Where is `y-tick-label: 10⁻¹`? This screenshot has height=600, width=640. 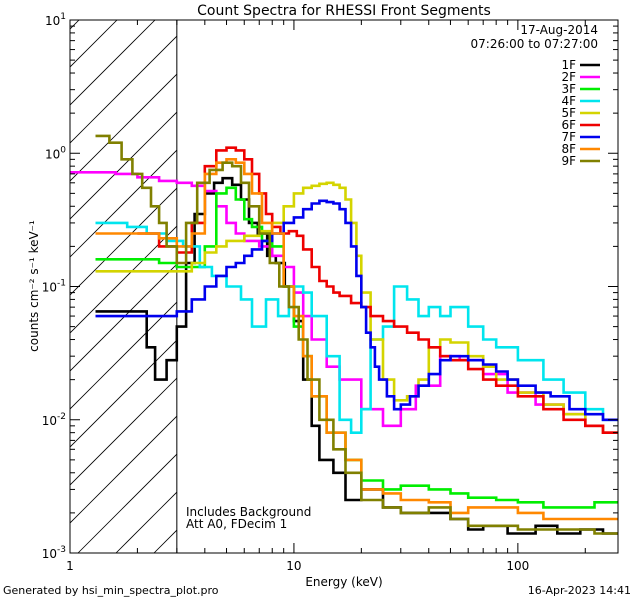 y-tick-label: 10⁻¹ is located at coordinates (54, 287).